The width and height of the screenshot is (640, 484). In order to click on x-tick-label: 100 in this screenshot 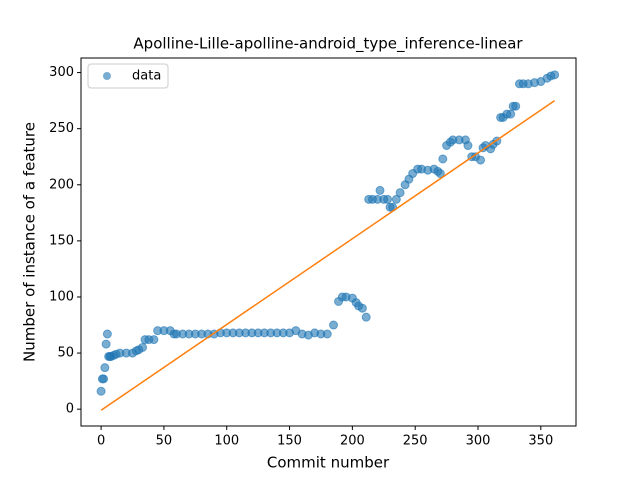, I will do `click(226, 441)`.